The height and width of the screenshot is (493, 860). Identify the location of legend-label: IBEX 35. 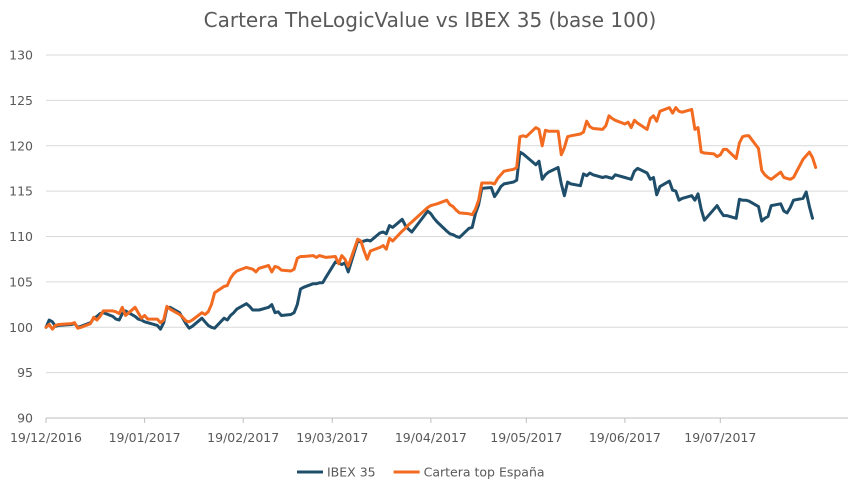
(351, 472).